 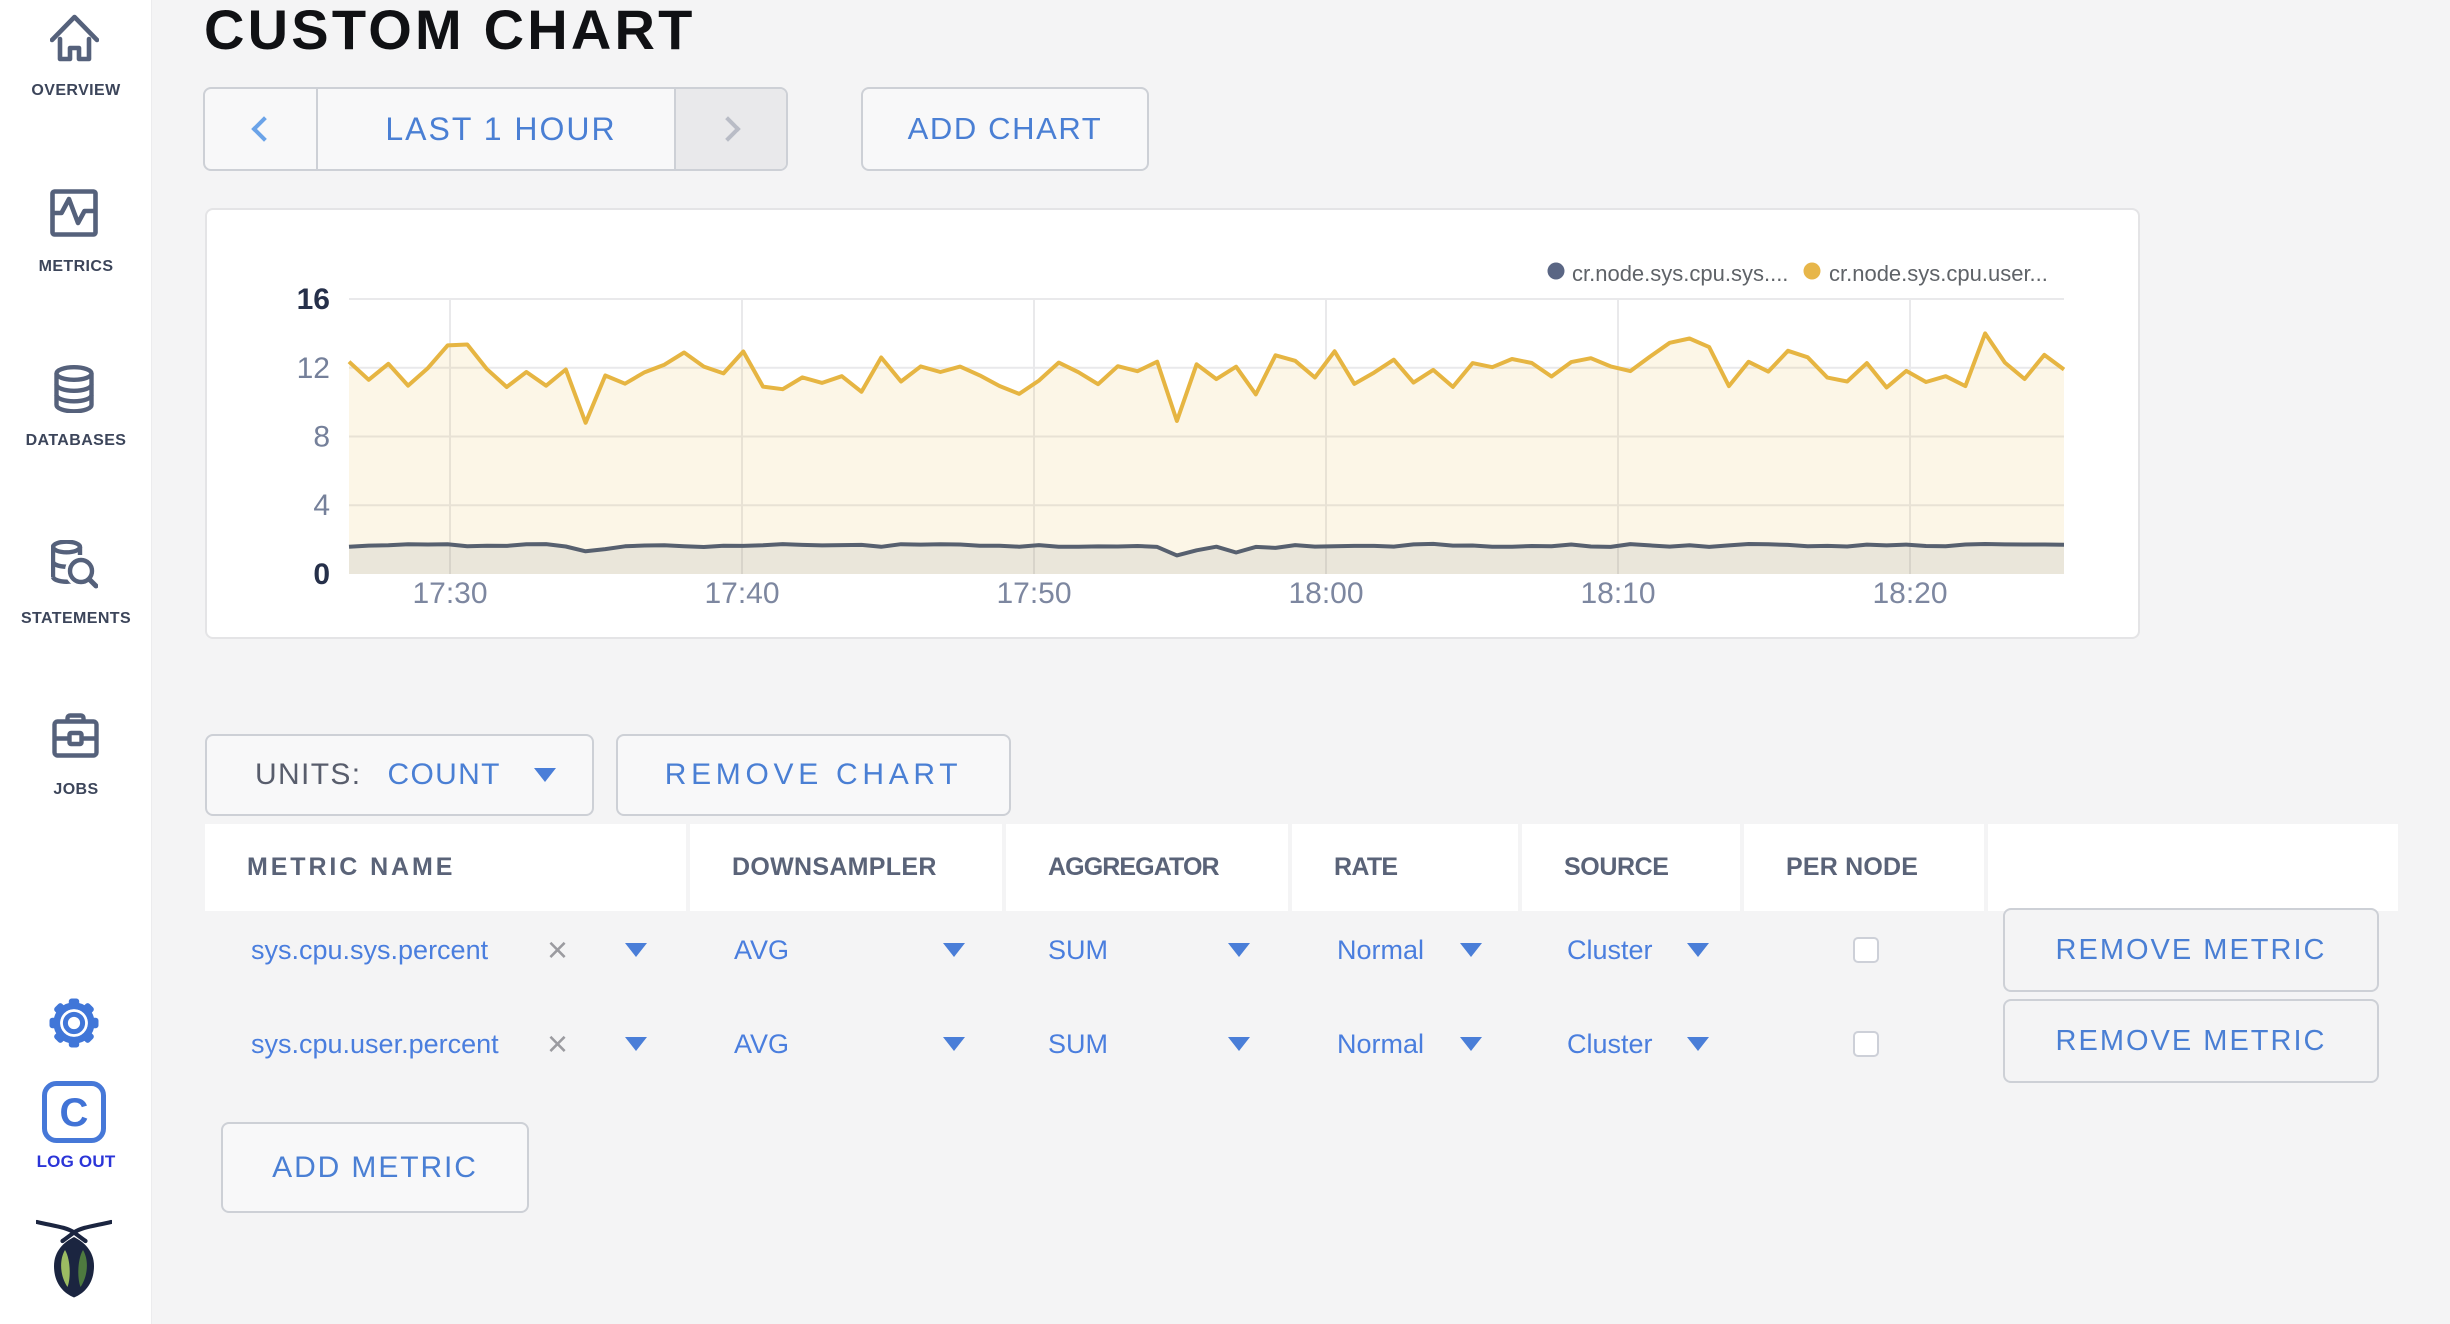 What do you see at coordinates (449, 593) in the screenshot?
I see `svg-text: 17:30` at bounding box center [449, 593].